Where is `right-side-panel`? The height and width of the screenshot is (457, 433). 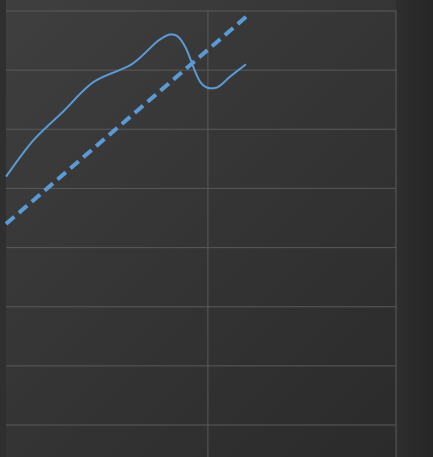
right-side-panel is located at coordinates (414, 228).